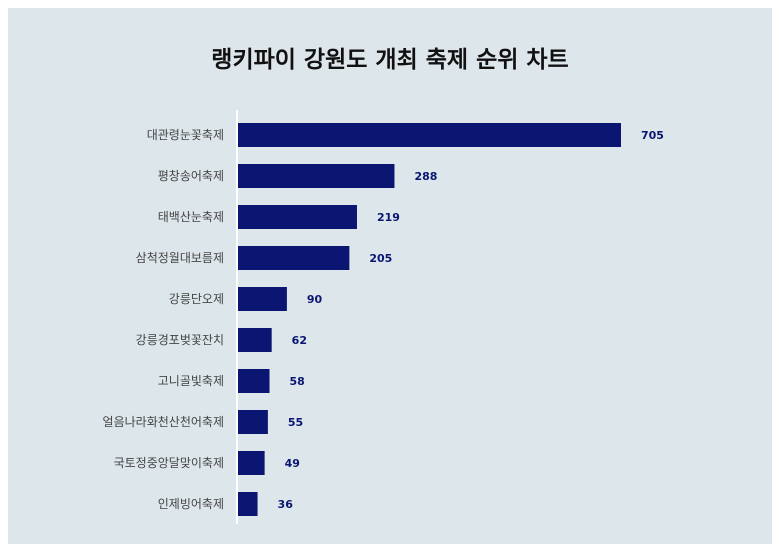 Image resolution: width=779 pixels, height=551 pixels. What do you see at coordinates (390, 60) in the screenshot?
I see `chart-title: 랭키파이 강원도 개최 축제 순위 차트` at bounding box center [390, 60].